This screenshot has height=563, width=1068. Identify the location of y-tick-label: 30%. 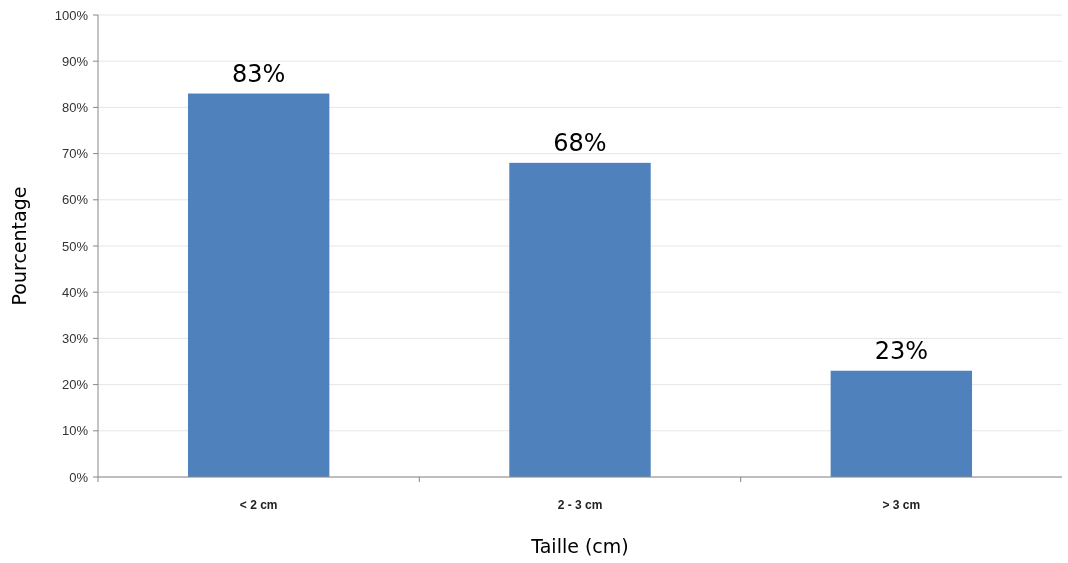
(75, 338).